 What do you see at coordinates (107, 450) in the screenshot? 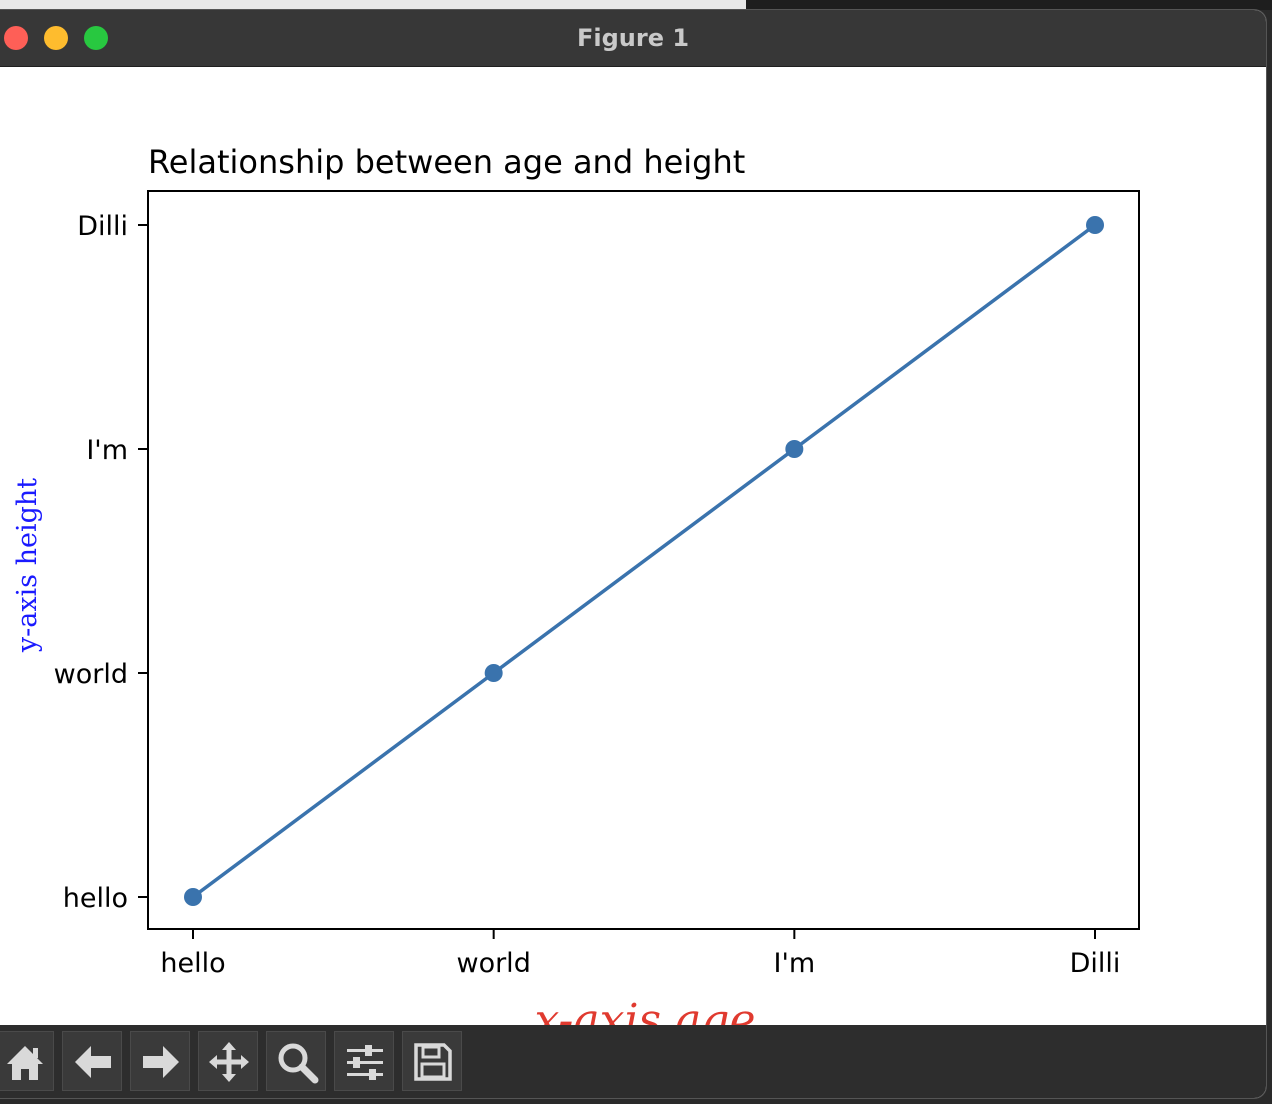
I see `y-tick-label: I'm` at bounding box center [107, 450].